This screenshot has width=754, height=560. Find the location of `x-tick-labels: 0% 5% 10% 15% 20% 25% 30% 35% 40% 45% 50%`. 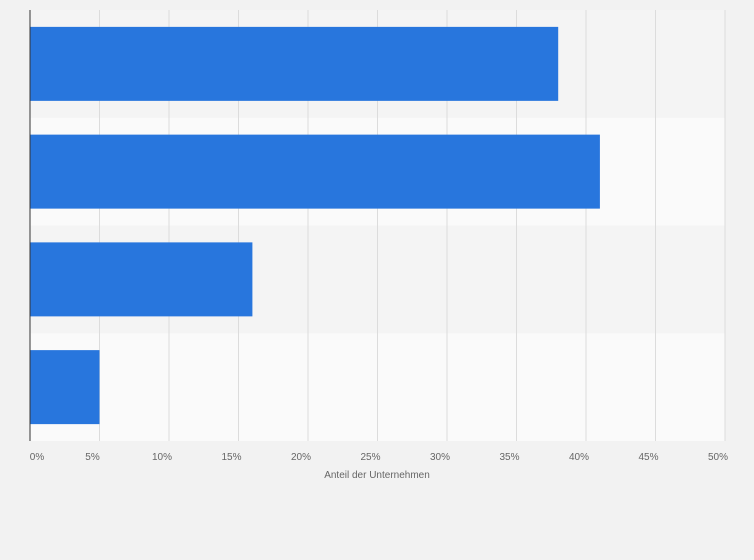

x-tick-labels: 0% 5% 10% 15% 20% 25% 30% 35% 40% 45% 50% is located at coordinates (379, 457).